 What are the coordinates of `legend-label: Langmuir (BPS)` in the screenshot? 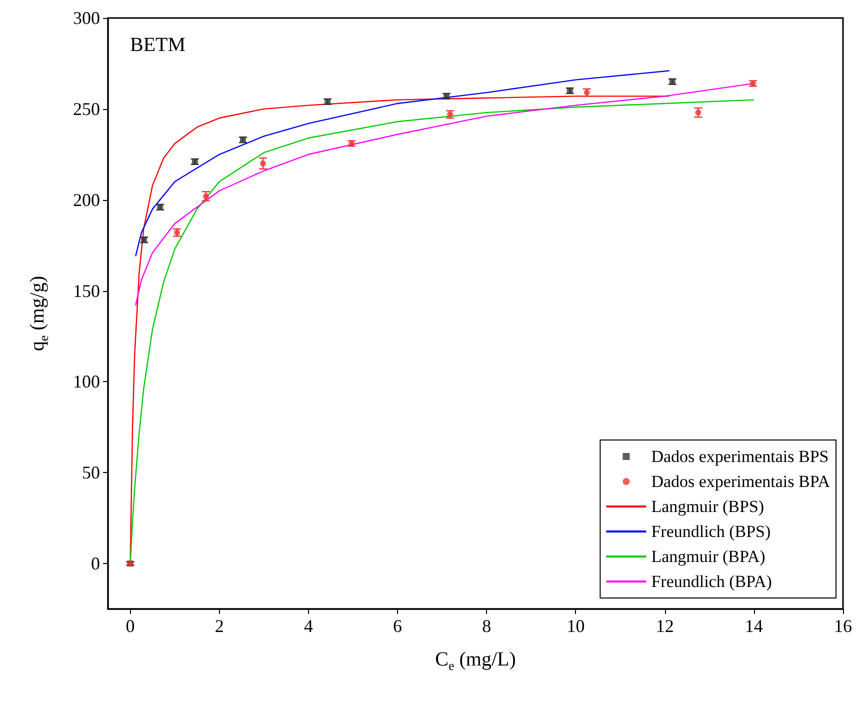 It's located at (707, 506).